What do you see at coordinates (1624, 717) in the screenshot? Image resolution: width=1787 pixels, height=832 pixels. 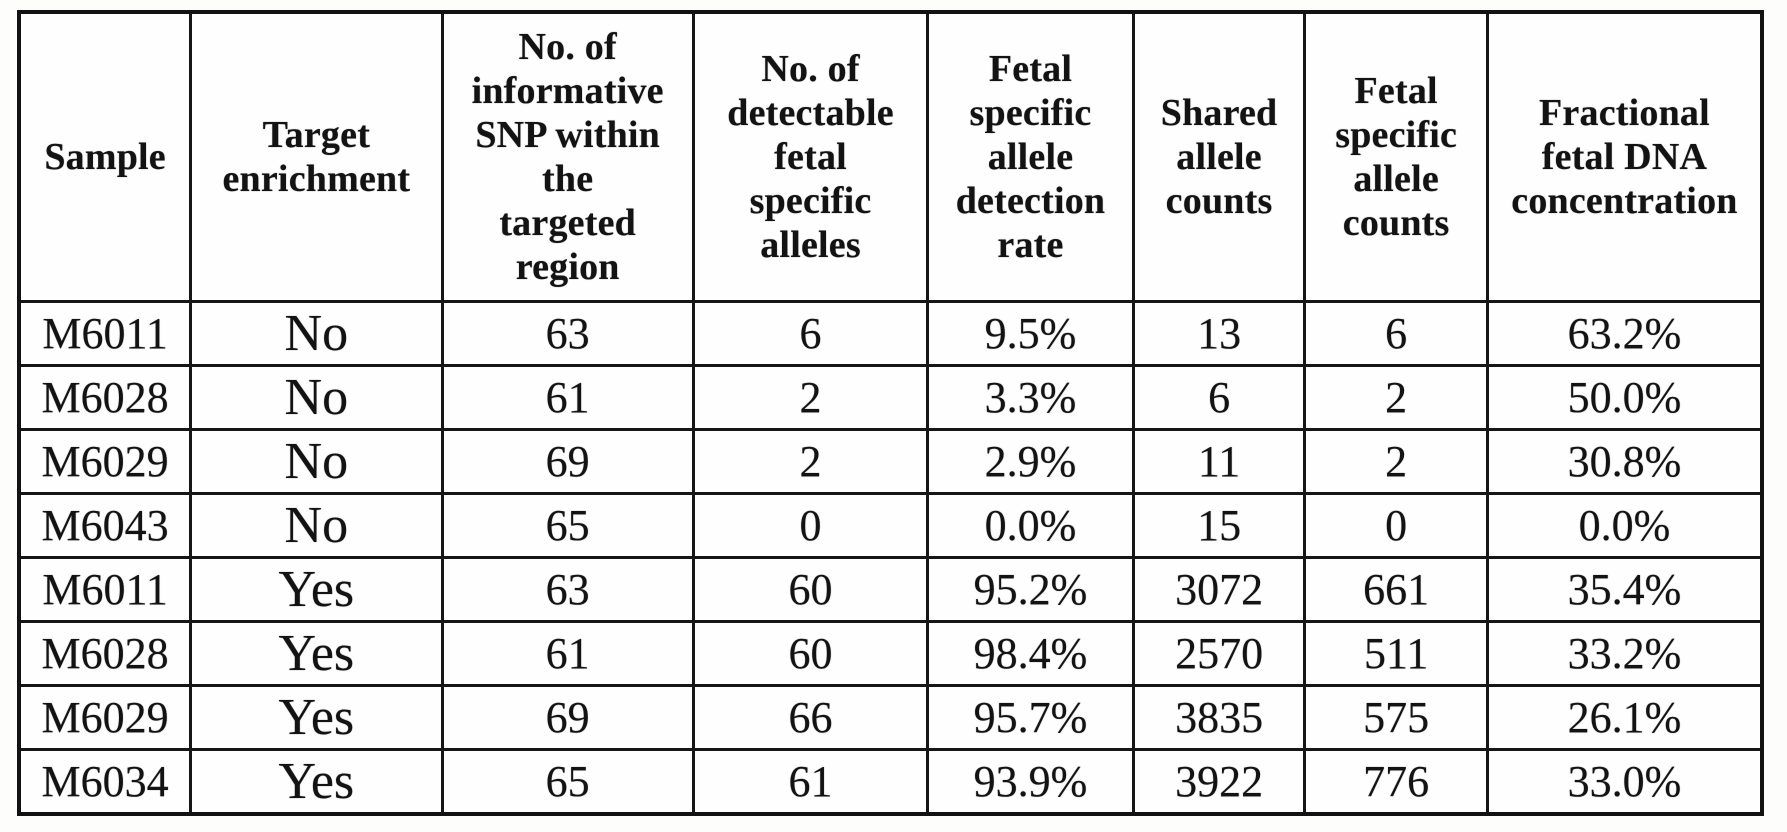 I see `cell-fetal-dna-concentration: 26.1%` at bounding box center [1624, 717].